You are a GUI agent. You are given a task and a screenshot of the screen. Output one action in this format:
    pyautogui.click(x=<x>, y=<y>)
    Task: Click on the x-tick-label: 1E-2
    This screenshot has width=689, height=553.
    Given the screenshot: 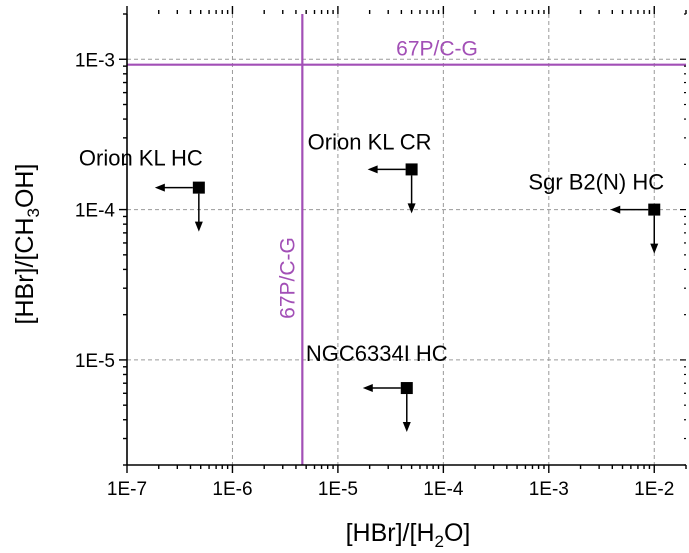 What is the action you would take?
    pyautogui.click(x=654, y=489)
    